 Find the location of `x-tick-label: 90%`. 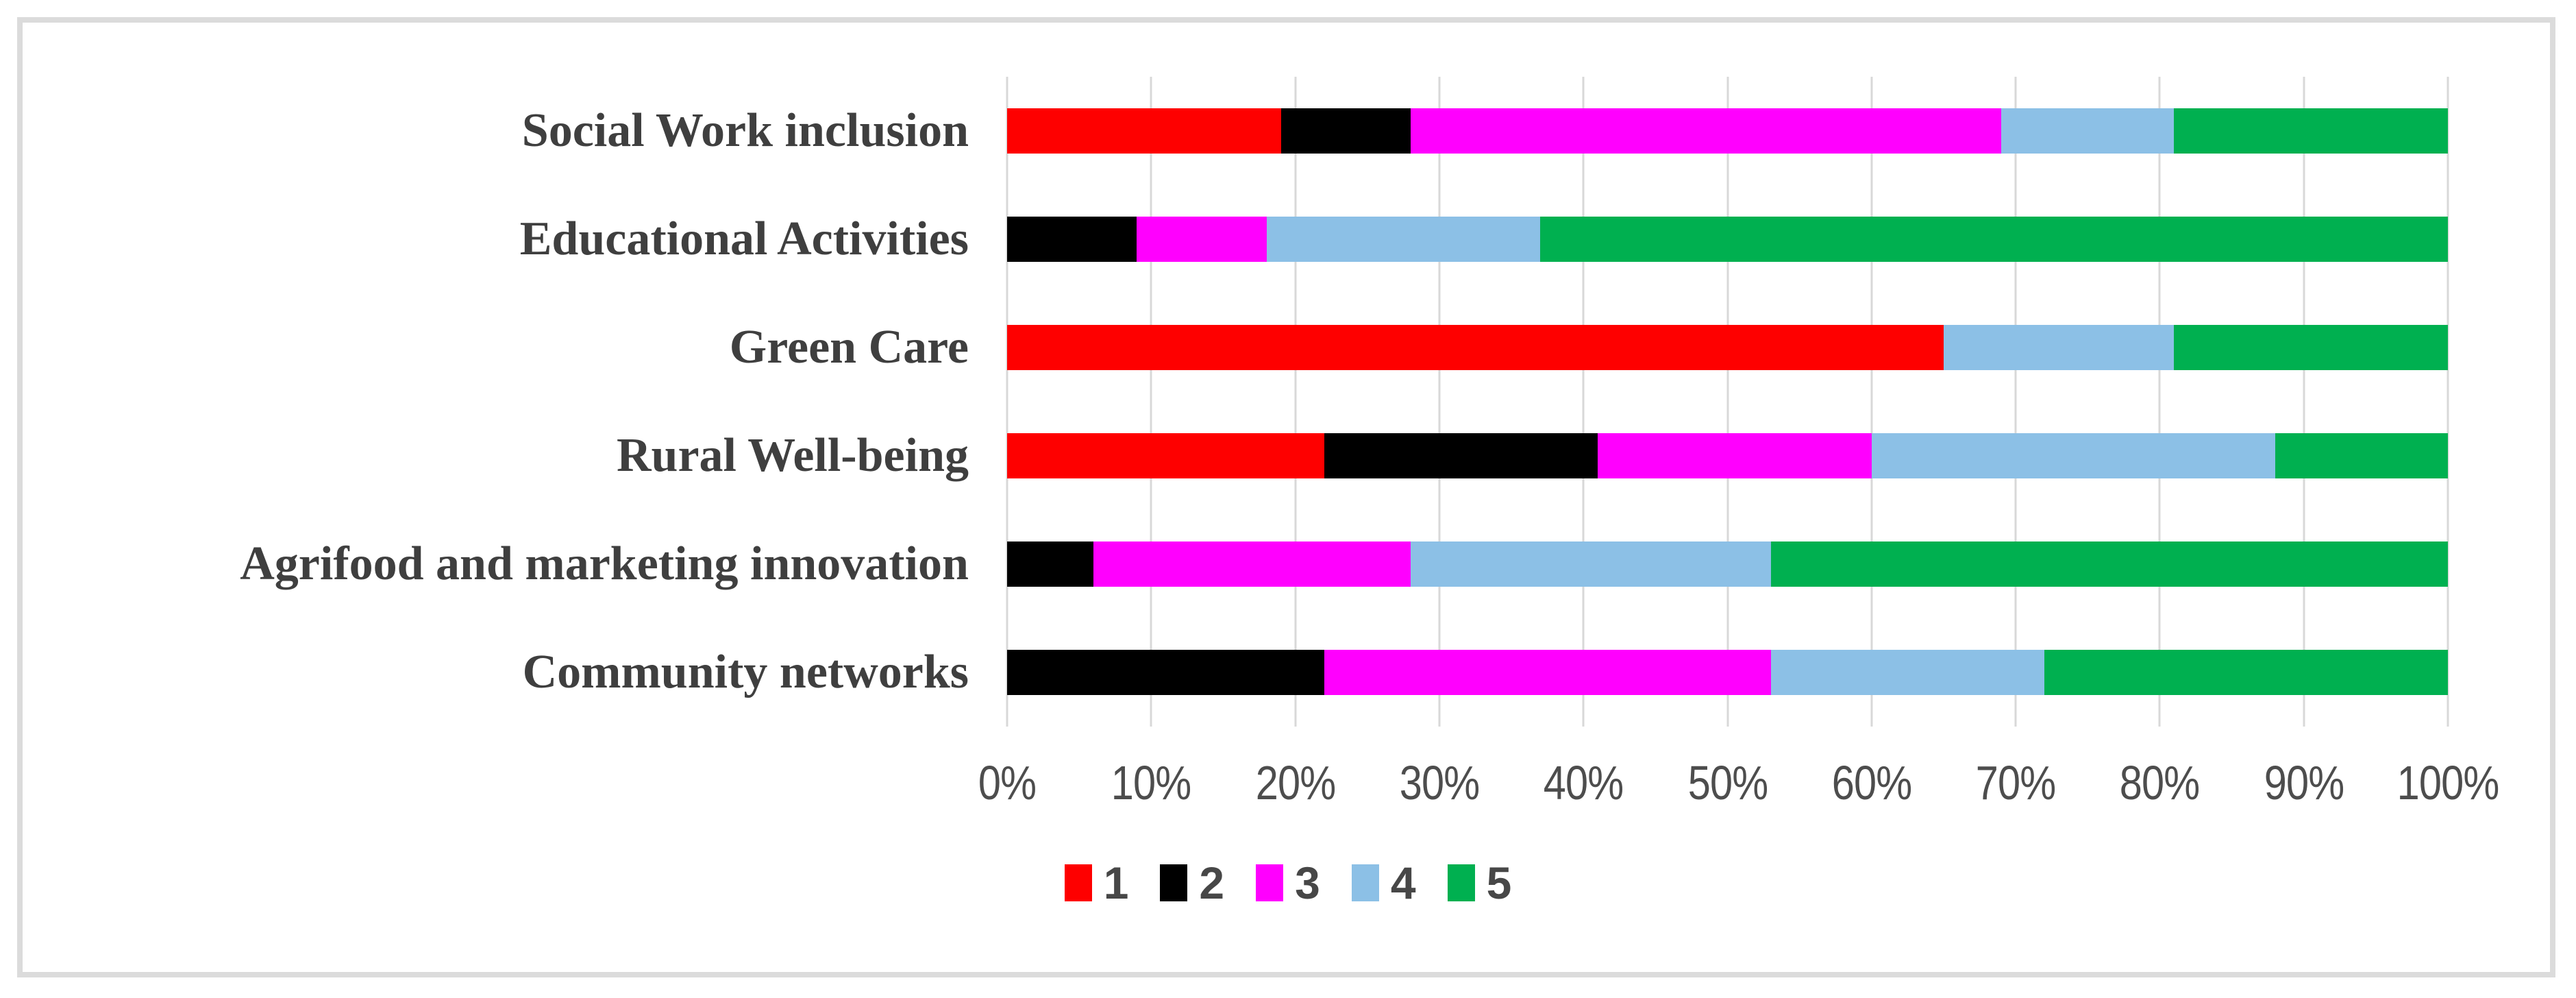

x-tick-label: 90% is located at coordinates (2304, 783).